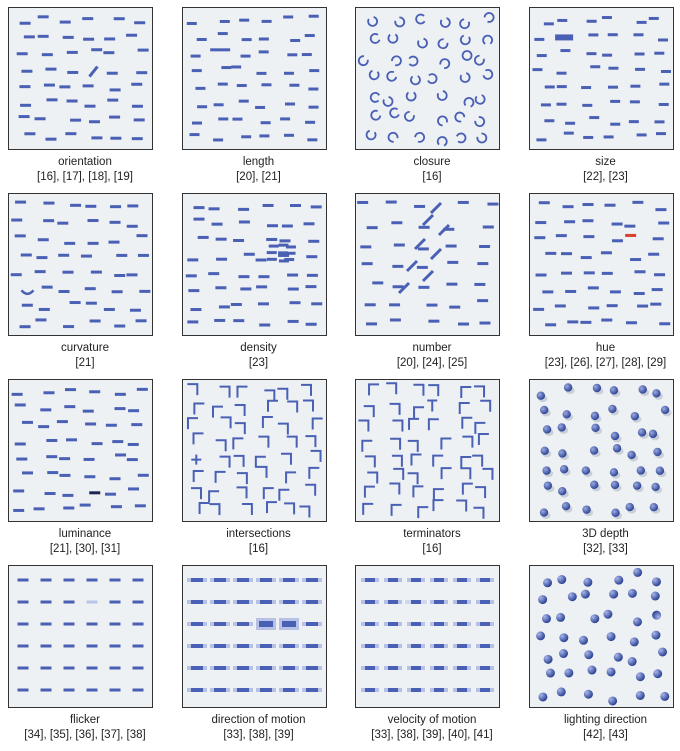  I want to click on panel-label-size: size, so click(605, 162).